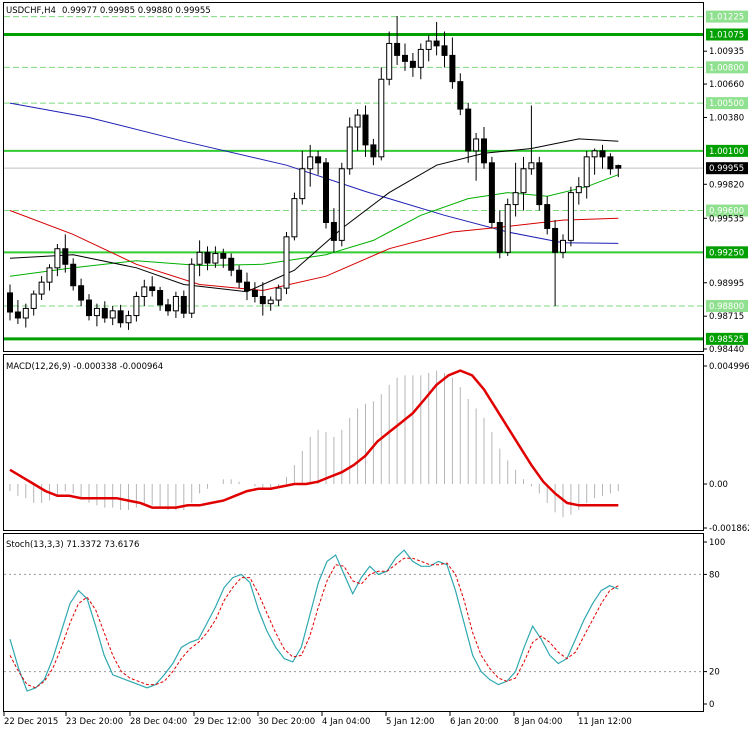 This screenshot has height=731, width=749. What do you see at coordinates (84, 367) in the screenshot?
I see `macd-title: MACD(12,26,9) -0.000338 -0.000964` at bounding box center [84, 367].